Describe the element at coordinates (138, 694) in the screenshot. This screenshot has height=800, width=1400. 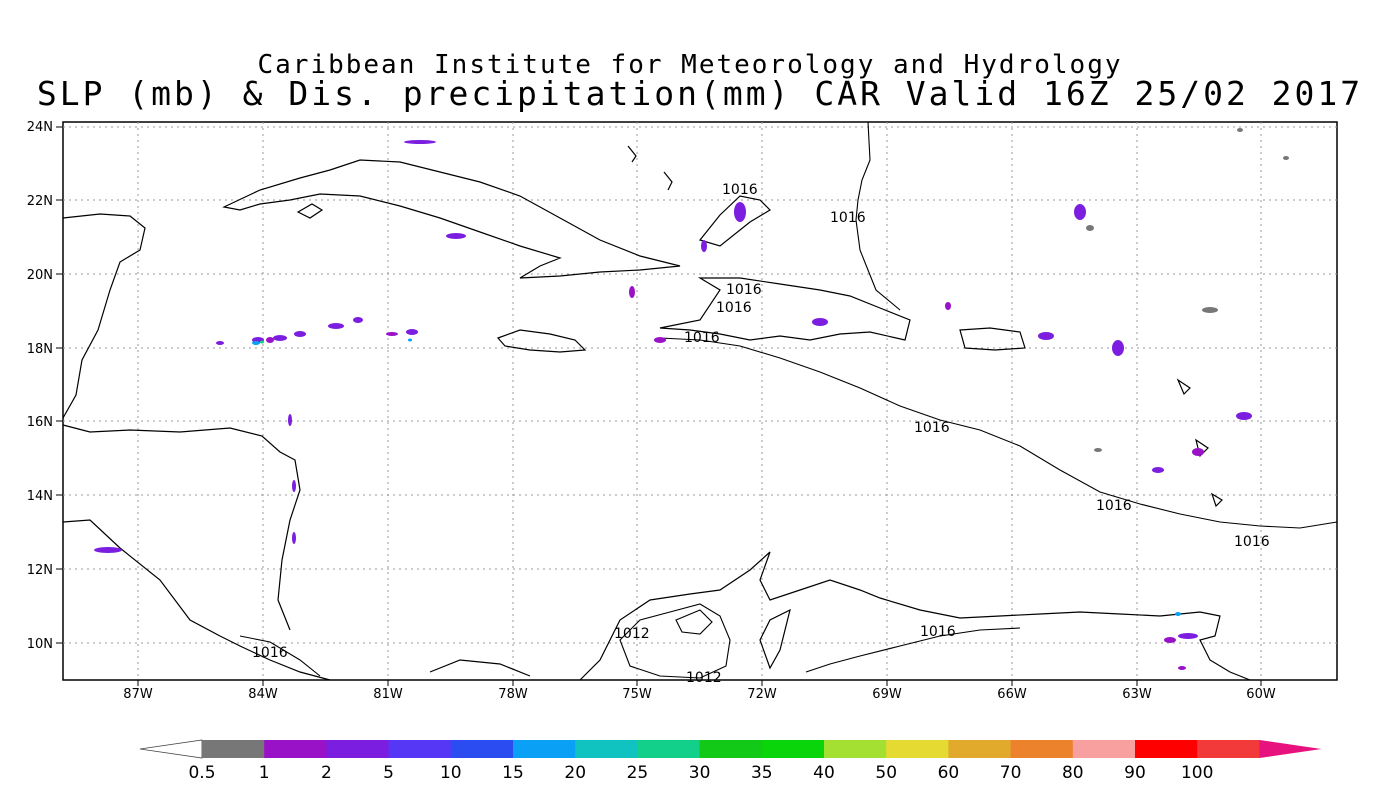
I see `lon-label: 87W` at that location.